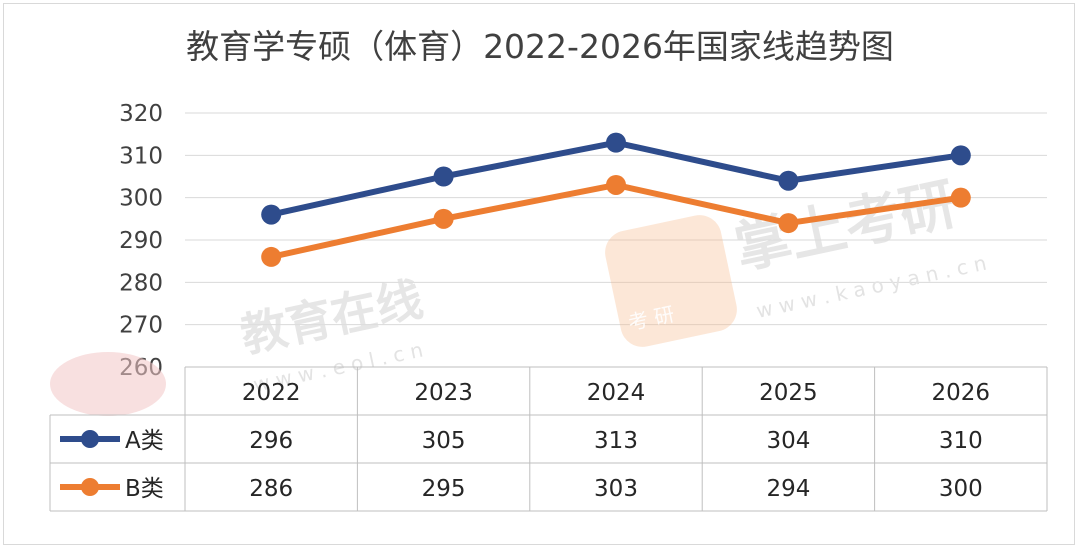 This screenshot has height=550, width=1080. Describe the element at coordinates (616, 441) in the screenshot. I see `data-table-value: 313` at that location.